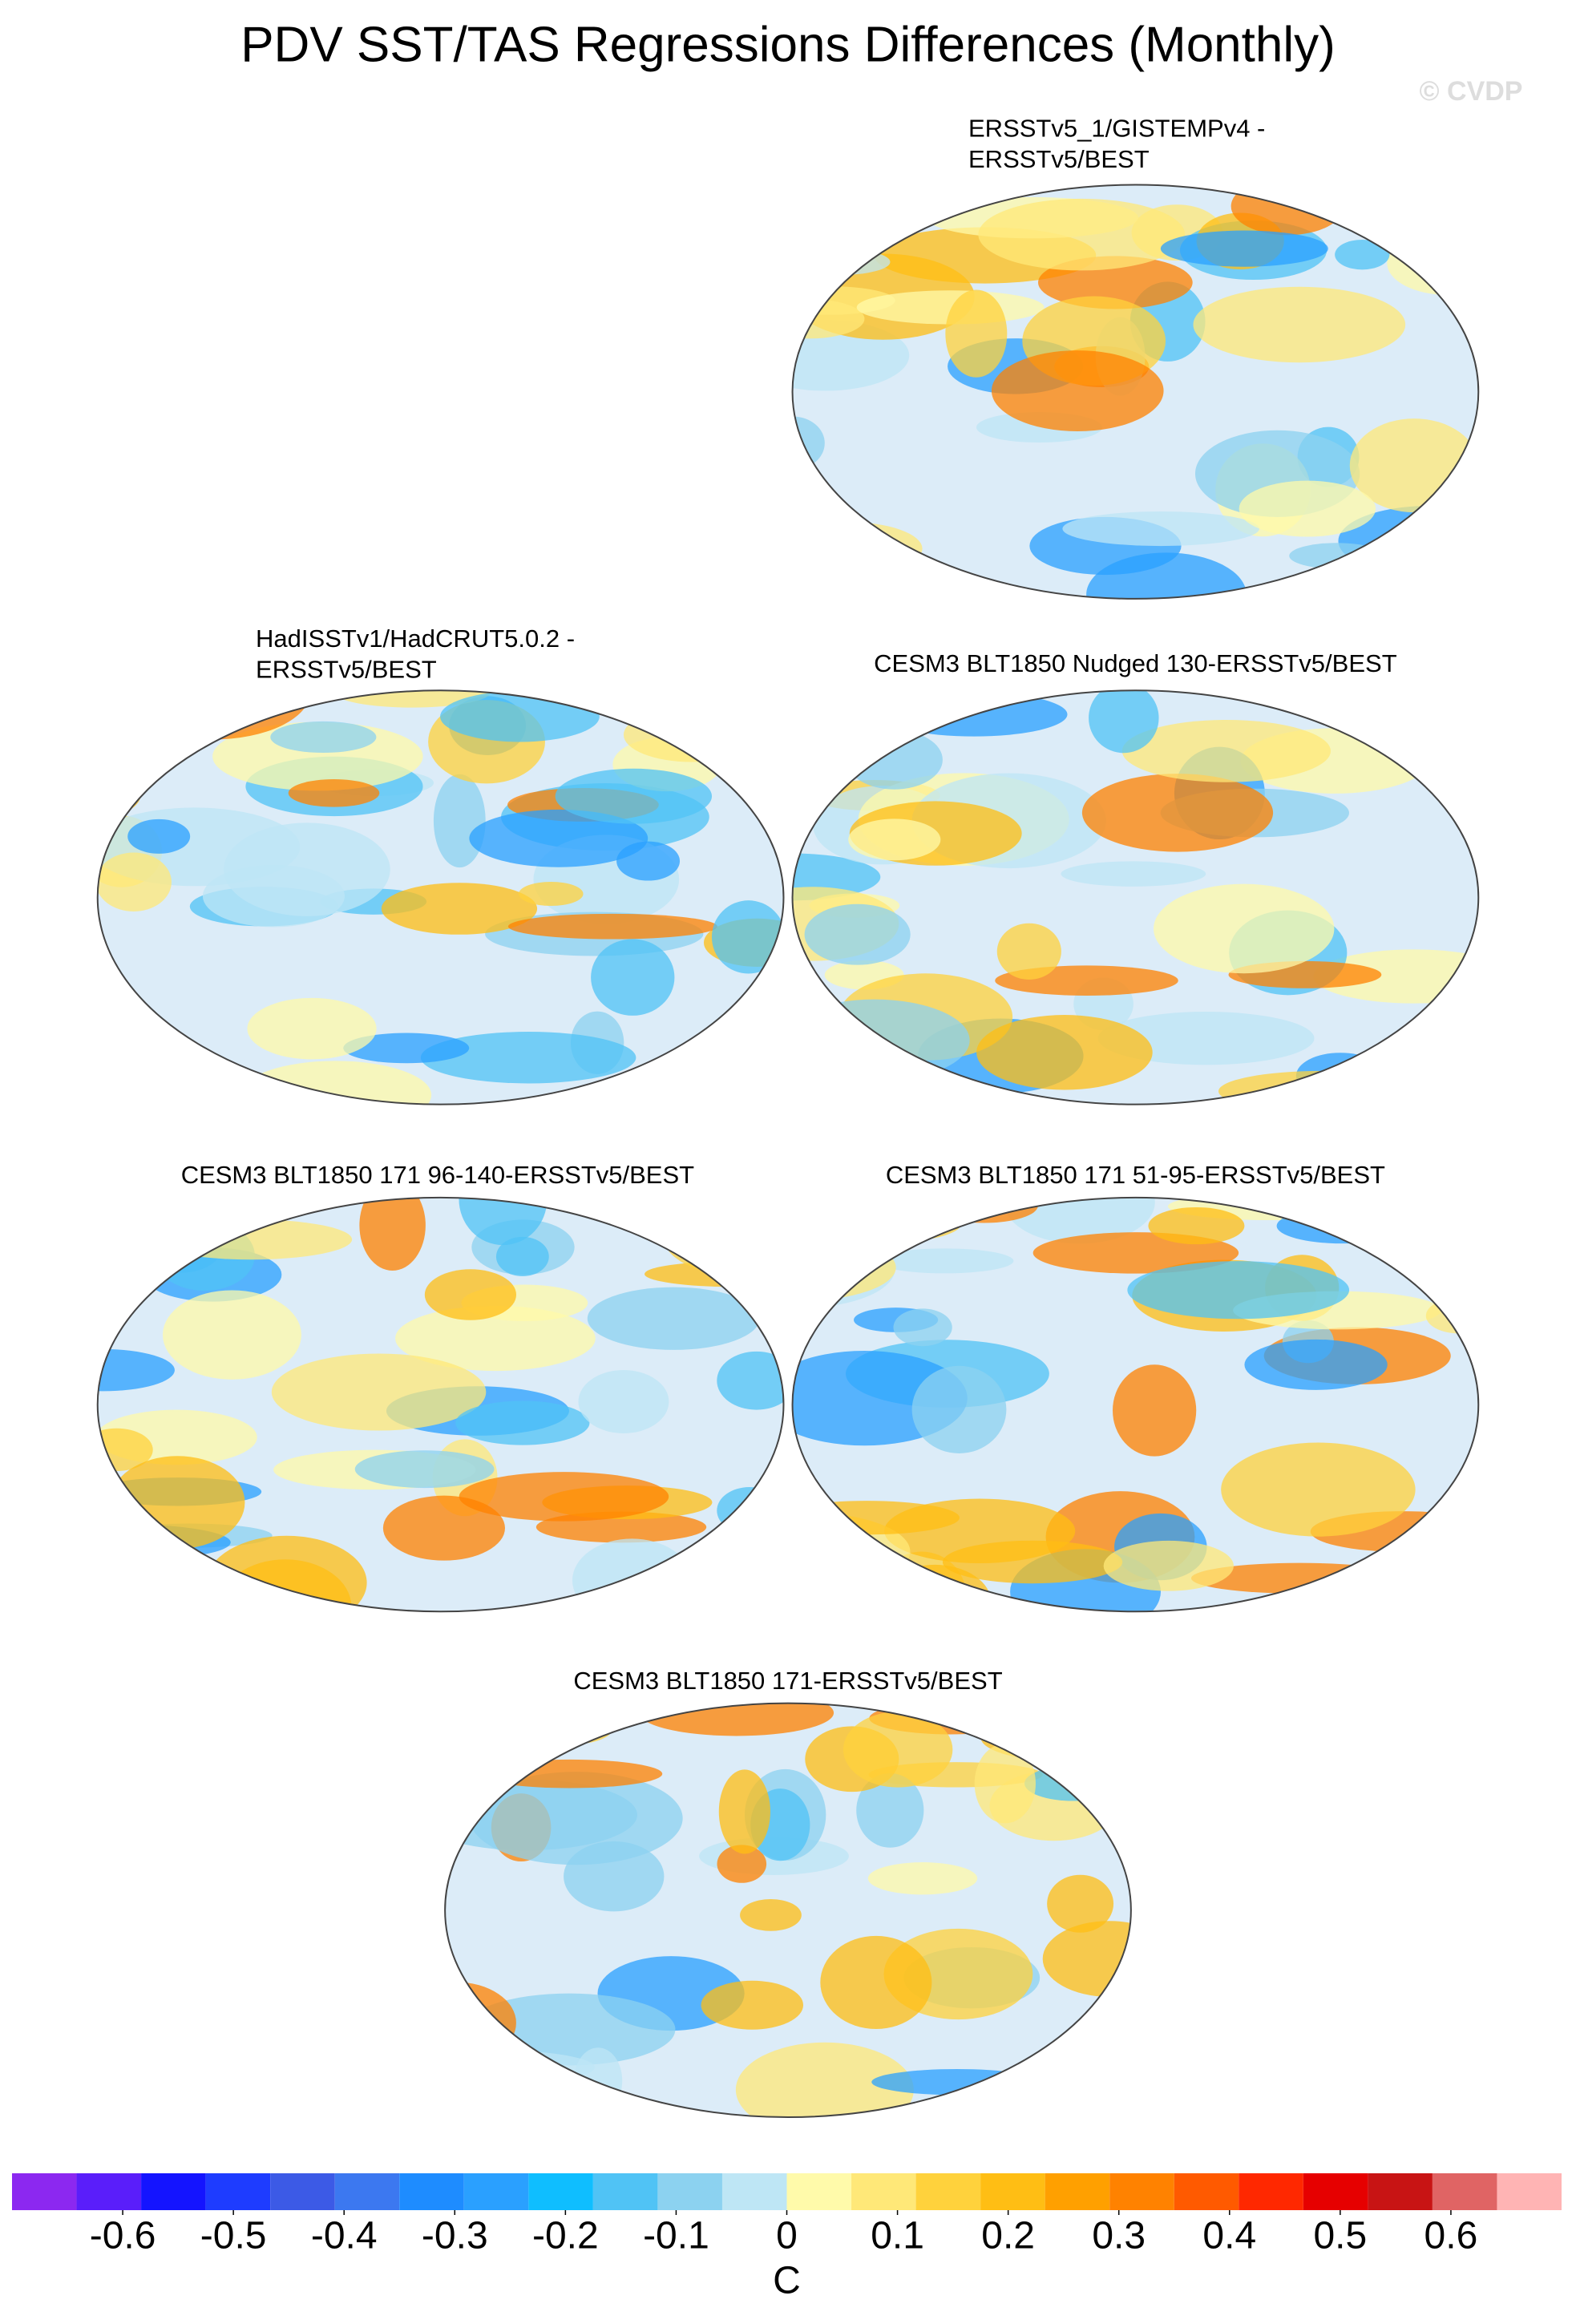 The height and width of the screenshot is (2324, 1576). I want to click on colorbar-tick-label: 0.3, so click(1119, 2236).